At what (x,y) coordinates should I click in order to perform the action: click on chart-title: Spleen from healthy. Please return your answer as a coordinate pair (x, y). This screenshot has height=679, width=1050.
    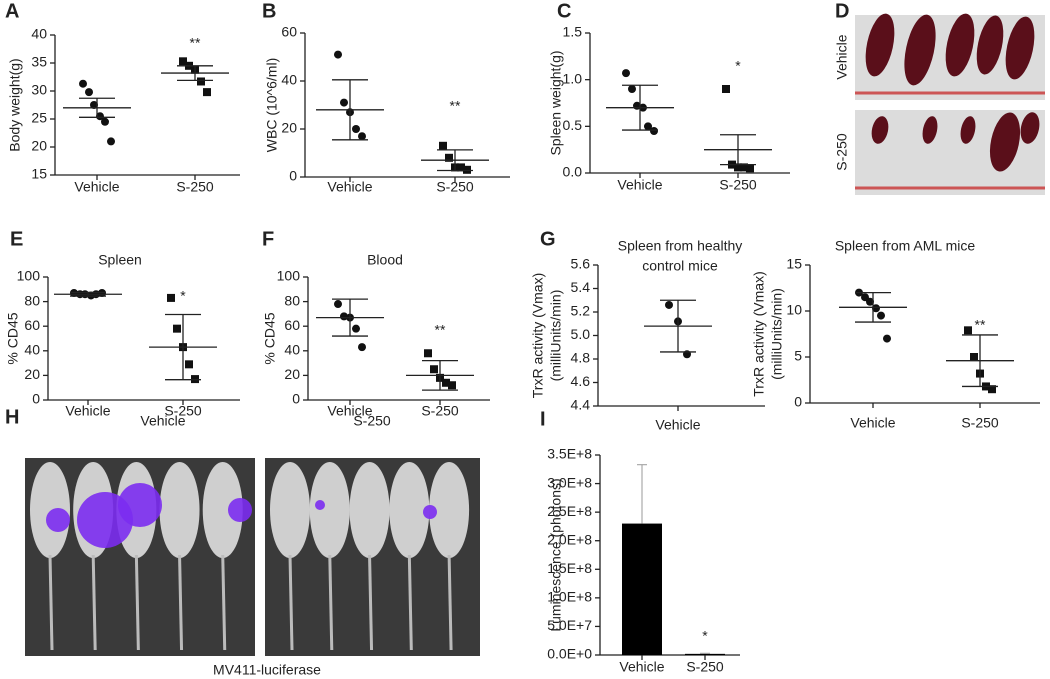
    Looking at the image, I should click on (680, 246).